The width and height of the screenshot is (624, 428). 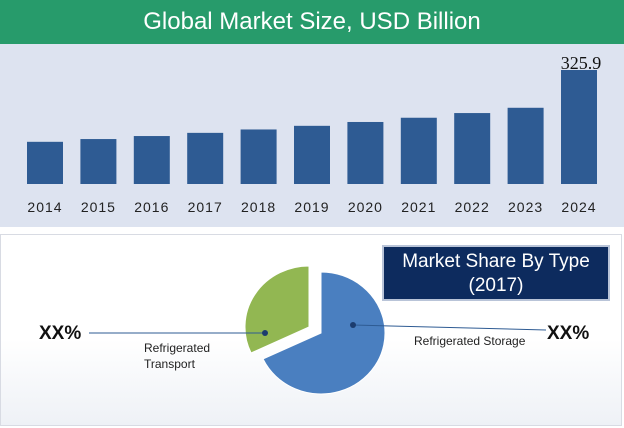 What do you see at coordinates (496, 261) in the screenshot?
I see `pie-title-line-1: Market Share By Type` at bounding box center [496, 261].